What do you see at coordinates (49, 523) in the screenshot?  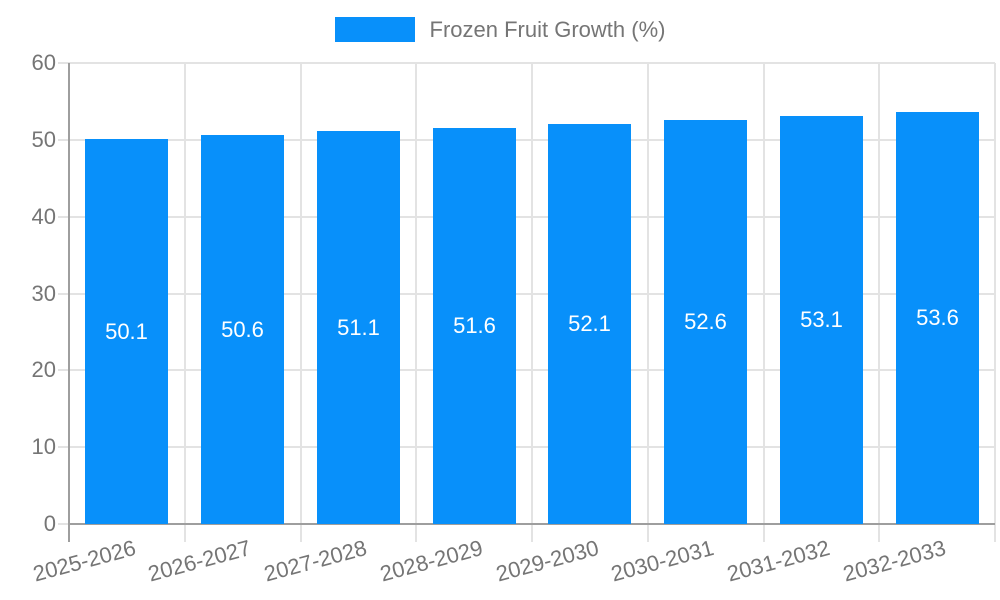 I see `y-axis-tick-label: 0` at bounding box center [49, 523].